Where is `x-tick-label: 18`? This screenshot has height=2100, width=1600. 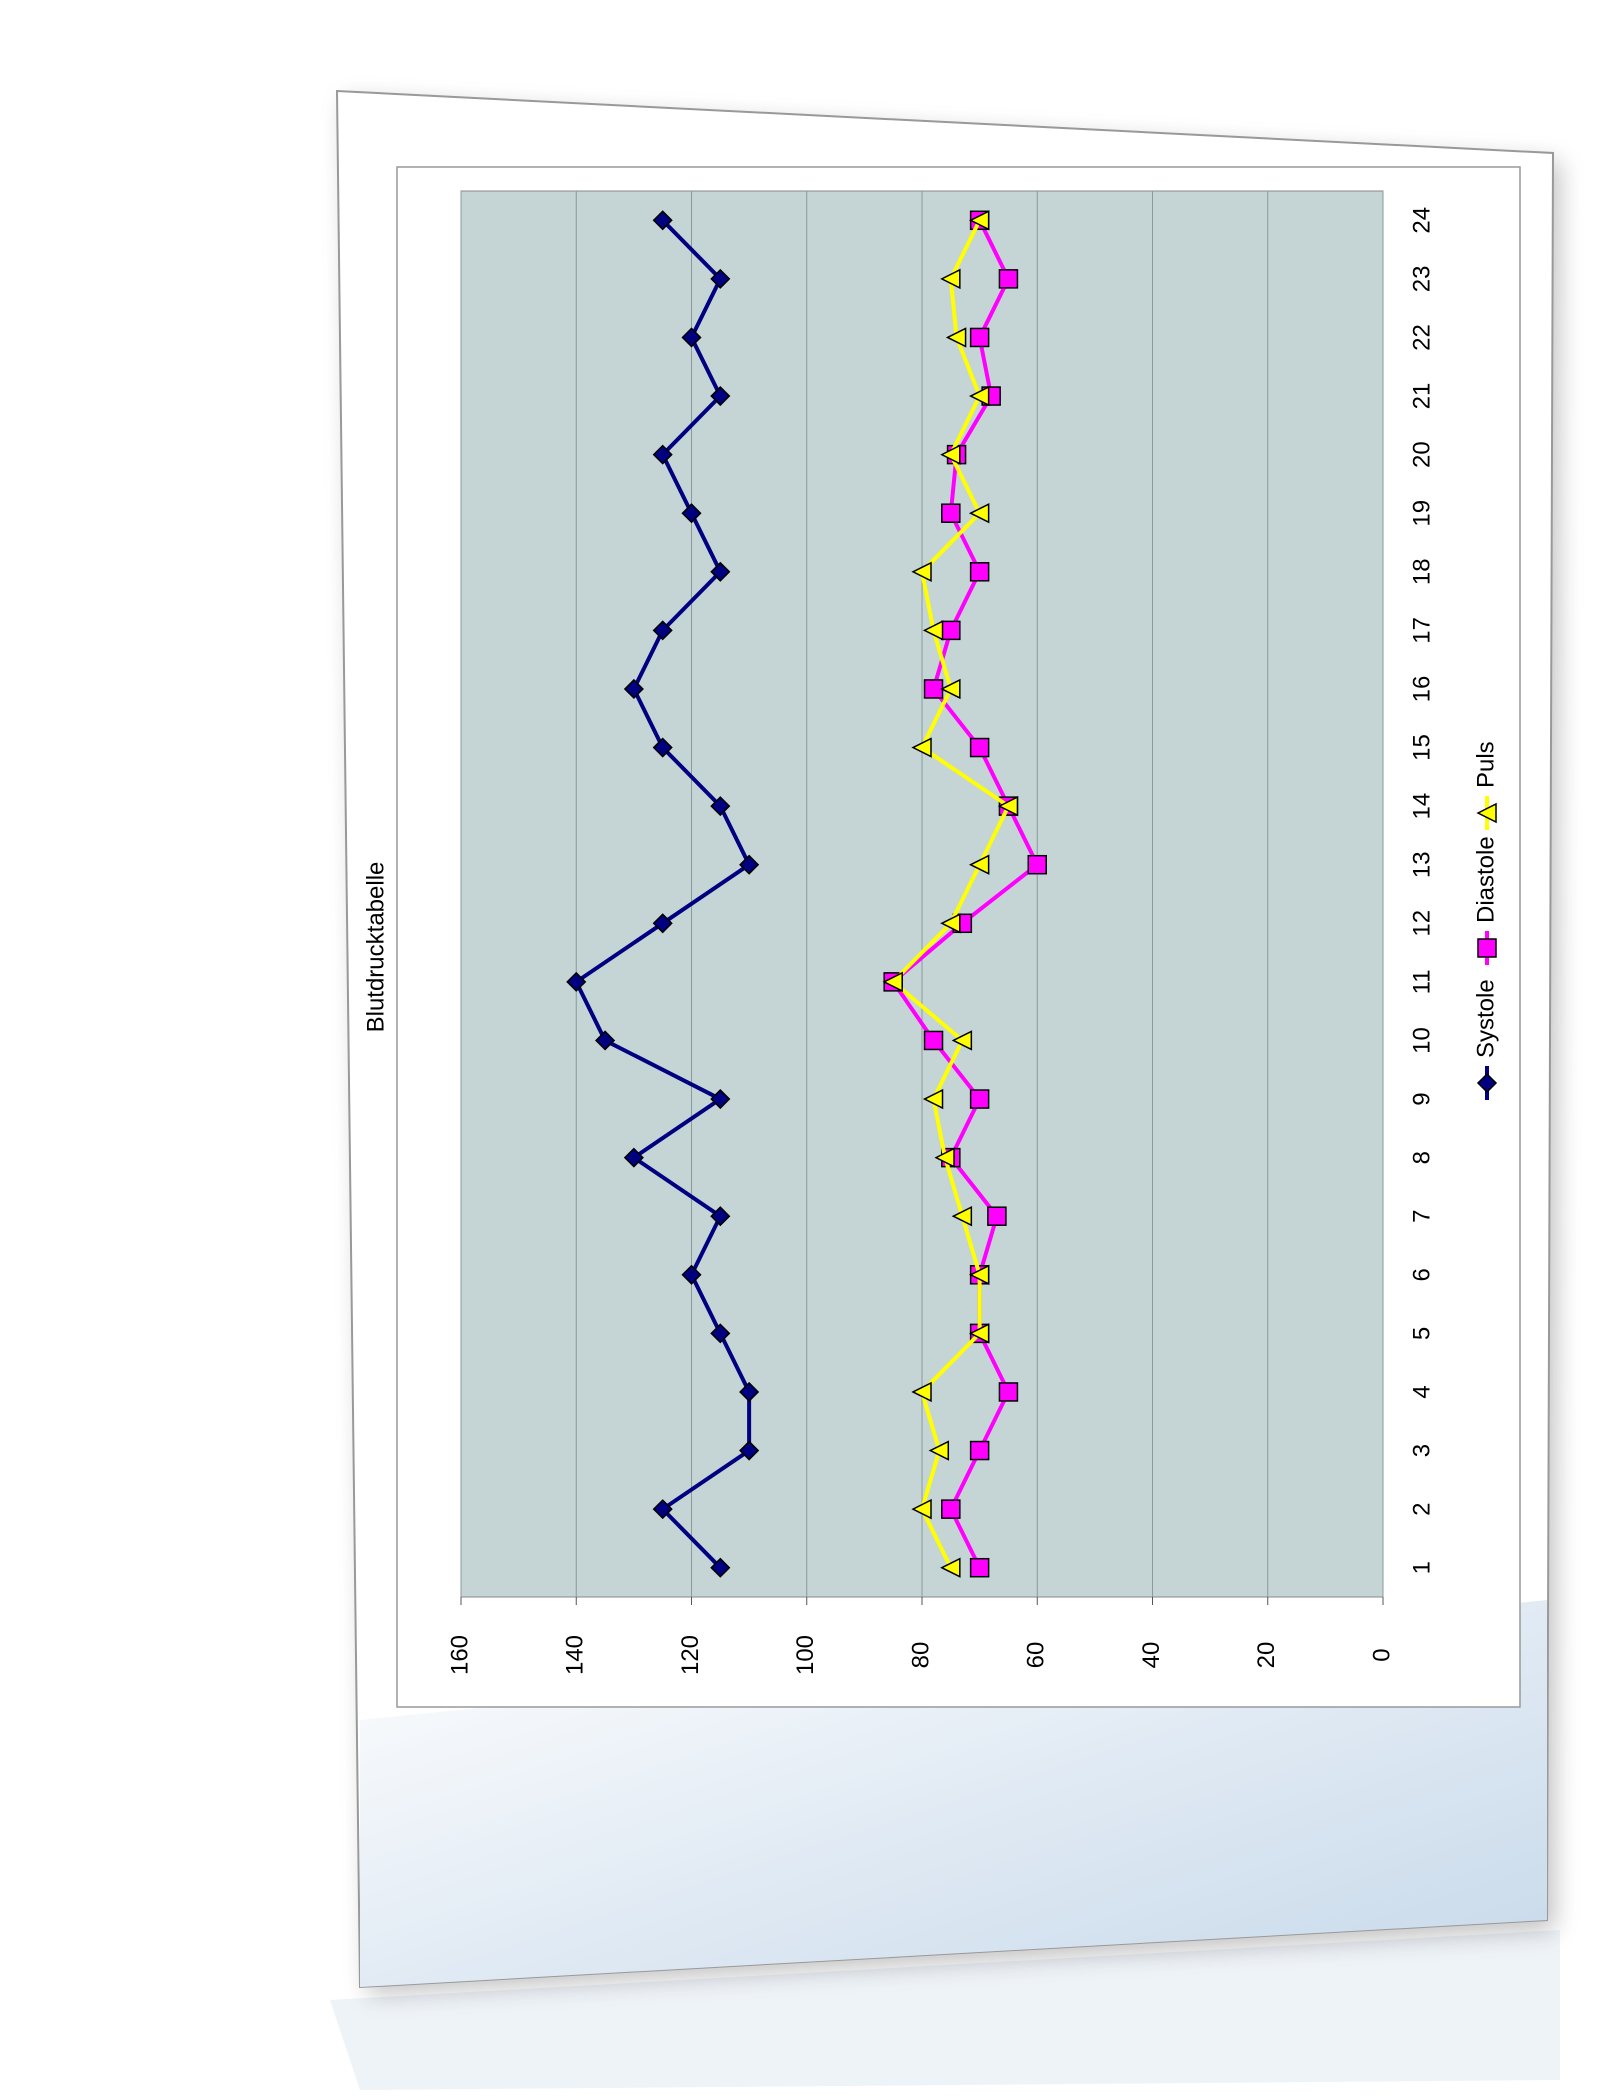 x-tick-label: 18 is located at coordinates (1421, 571).